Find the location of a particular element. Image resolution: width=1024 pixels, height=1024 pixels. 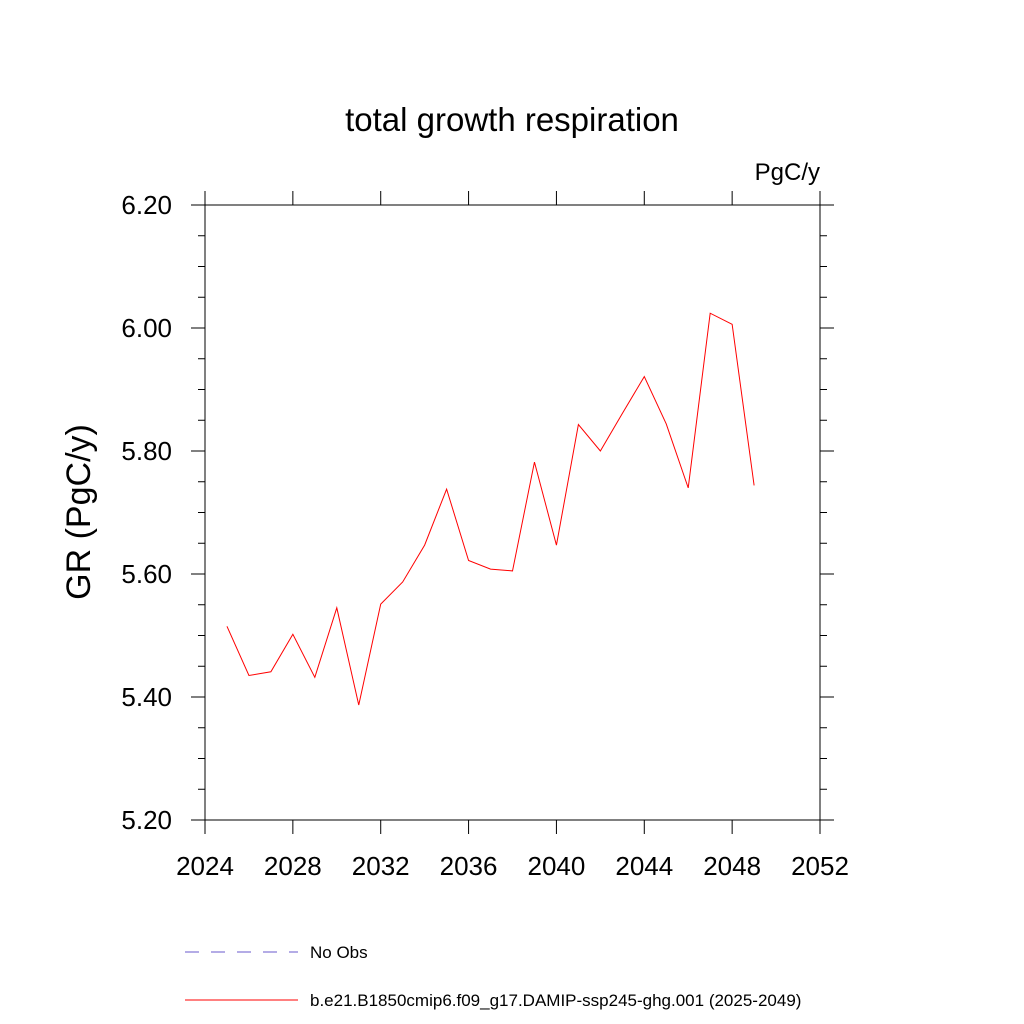

y-tick-label: 5.60 is located at coordinates (146, 574).